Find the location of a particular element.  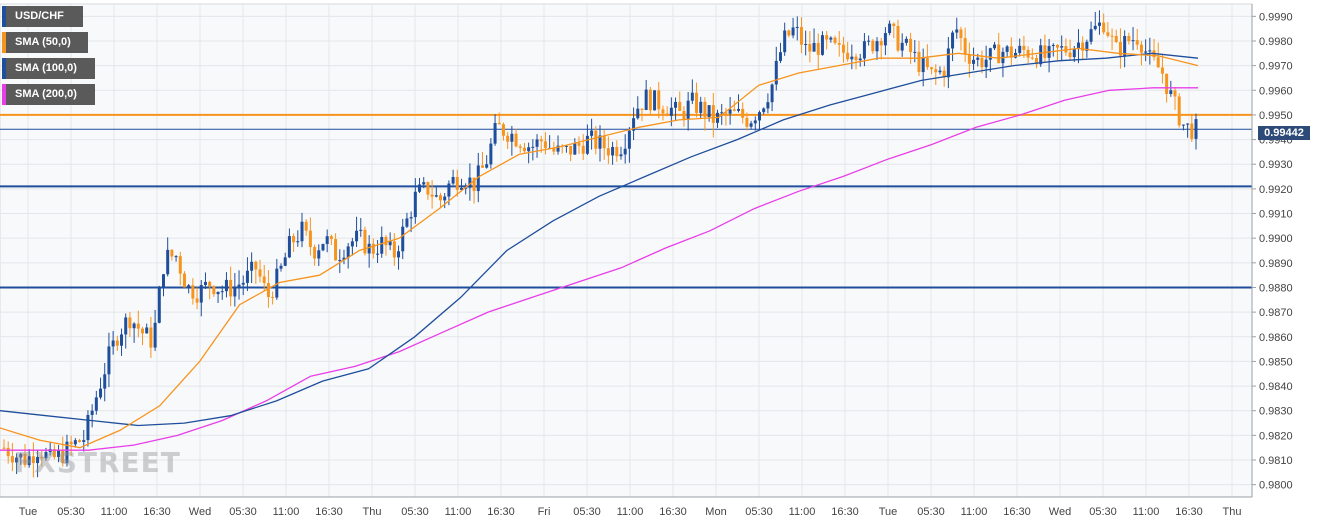

legend-item-sma200: SMA (200,0) is located at coordinates (48, 94).